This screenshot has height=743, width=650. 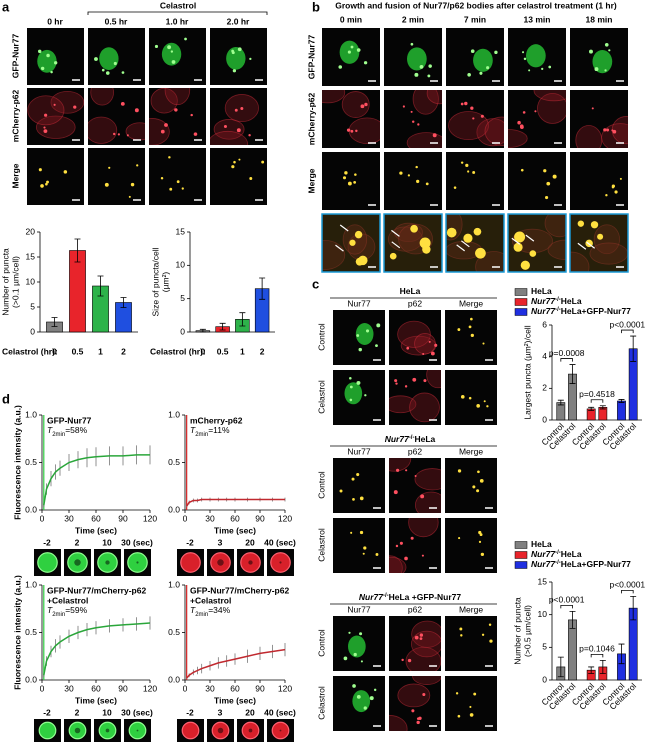 I want to click on y-tick-label: 5, so click(x=182, y=298).